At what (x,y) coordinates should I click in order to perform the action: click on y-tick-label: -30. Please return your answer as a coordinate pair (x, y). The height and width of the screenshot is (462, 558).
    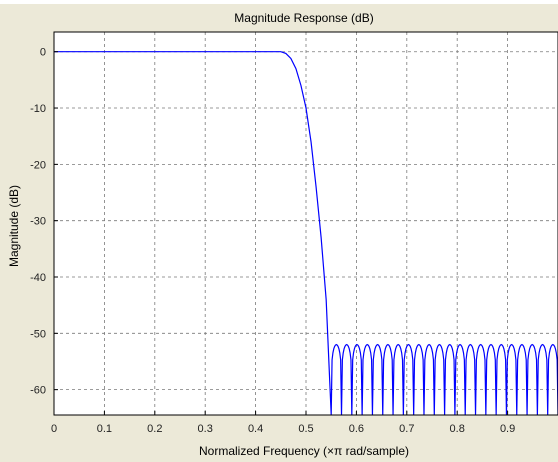
    Looking at the image, I should click on (38, 222).